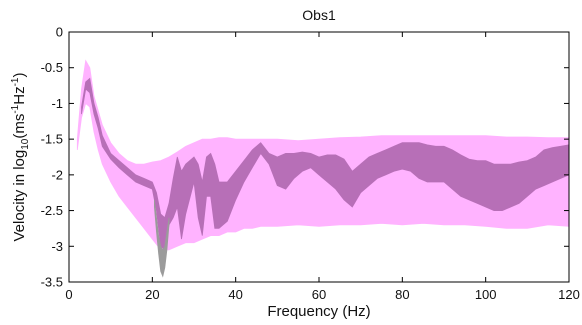  Describe the element at coordinates (15, 81) in the screenshot. I see `y-axis-label-sup2: -1` at that location.